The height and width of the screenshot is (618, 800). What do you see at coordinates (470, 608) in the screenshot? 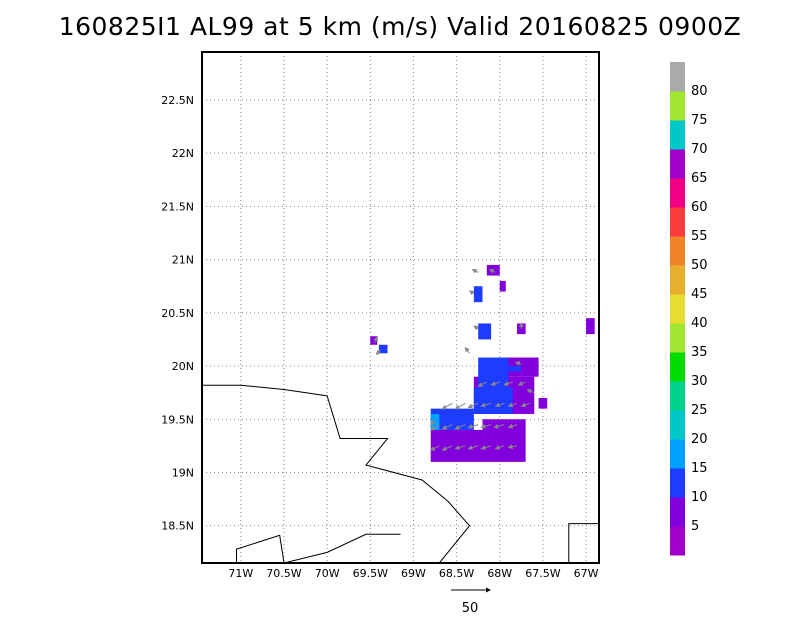
I see `vector-scale-label: 50` at bounding box center [470, 608].